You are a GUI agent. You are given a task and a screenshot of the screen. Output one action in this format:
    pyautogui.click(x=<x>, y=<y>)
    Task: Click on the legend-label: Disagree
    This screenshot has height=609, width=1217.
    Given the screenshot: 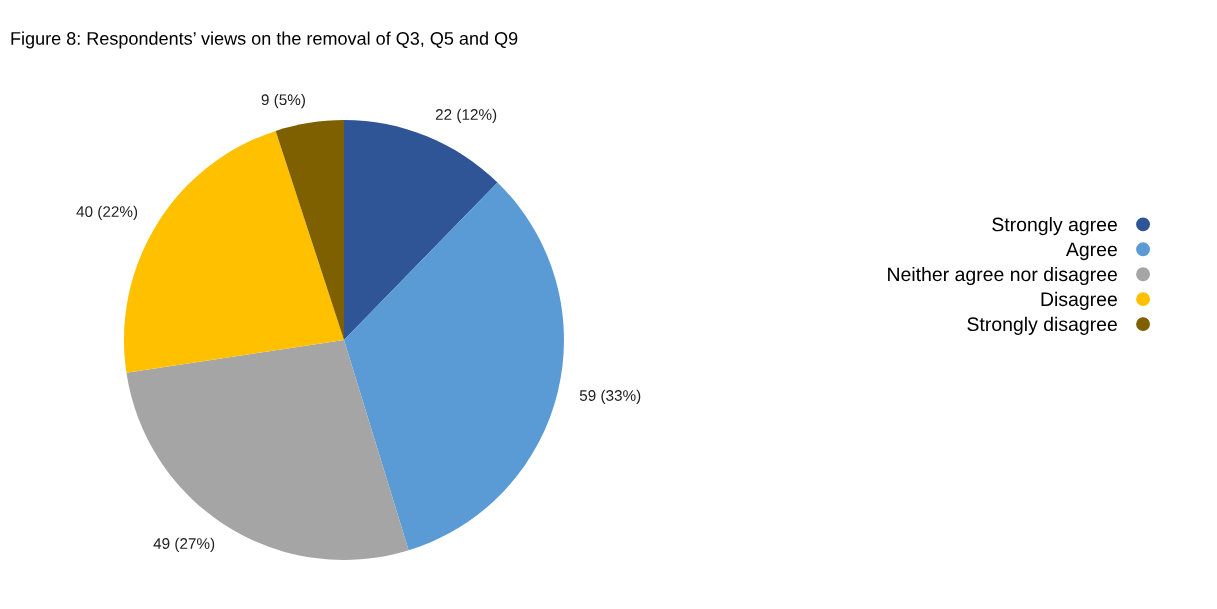 What is the action you would take?
    pyautogui.click(x=1079, y=300)
    